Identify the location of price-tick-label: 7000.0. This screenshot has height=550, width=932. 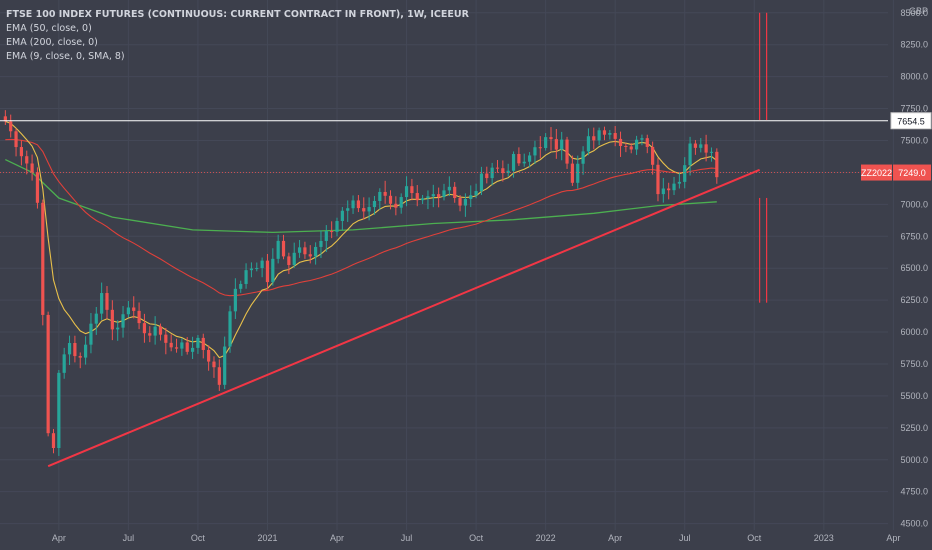
(914, 204).